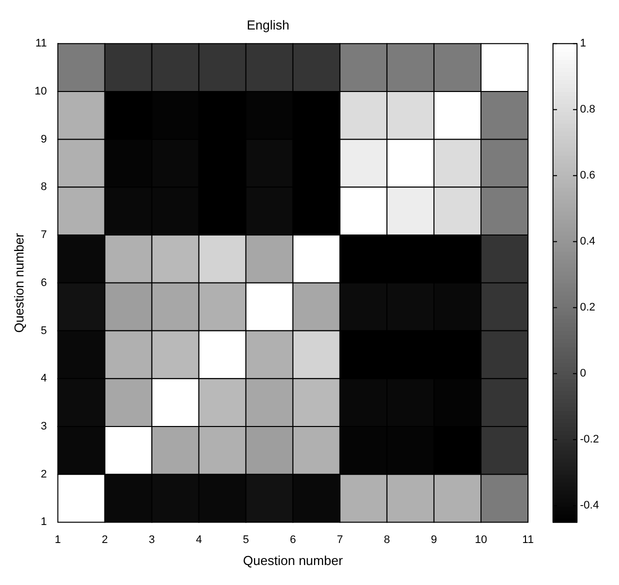  Describe the element at coordinates (43, 187) in the screenshot. I see `y-tick-label: 8` at that location.